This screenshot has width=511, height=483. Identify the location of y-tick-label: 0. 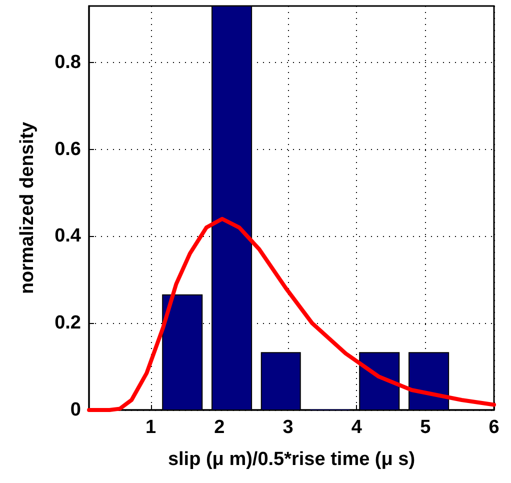
(75, 410).